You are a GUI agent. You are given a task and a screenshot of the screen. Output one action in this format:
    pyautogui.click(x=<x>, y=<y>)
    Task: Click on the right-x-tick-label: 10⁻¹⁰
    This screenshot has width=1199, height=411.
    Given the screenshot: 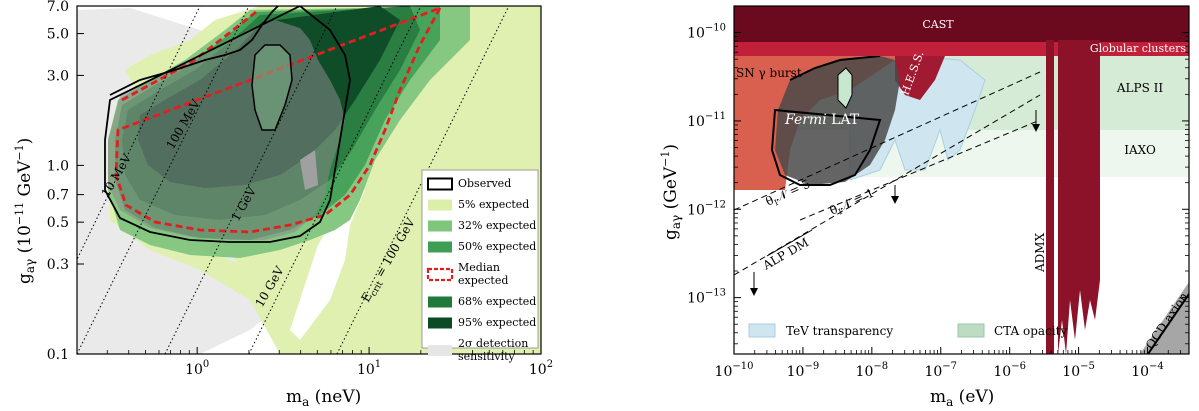 What is the action you would take?
    pyautogui.click(x=734, y=370)
    